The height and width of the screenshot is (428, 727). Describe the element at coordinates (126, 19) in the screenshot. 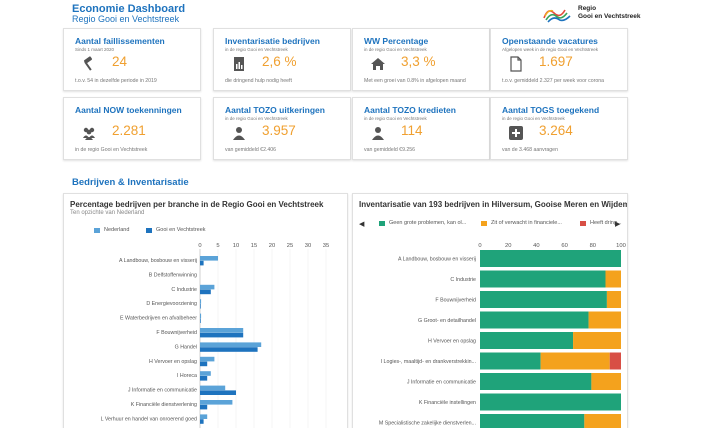

I see `page-subtitle: Regio Gooi en Vechtstreek` at that location.